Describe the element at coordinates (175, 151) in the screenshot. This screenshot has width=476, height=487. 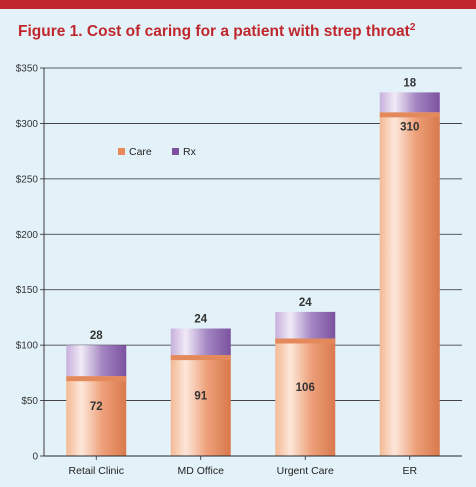
I see `legend-swatch-rx` at that location.